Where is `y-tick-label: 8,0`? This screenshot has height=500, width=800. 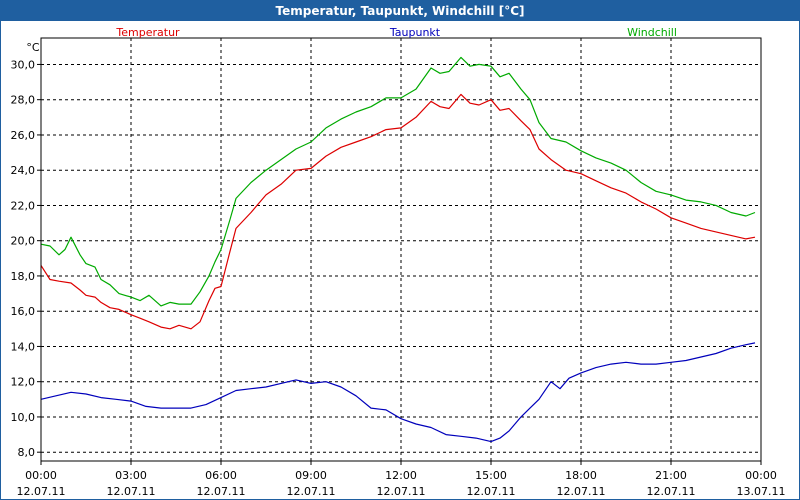 y-tick-label: 8,0 is located at coordinates (27, 452).